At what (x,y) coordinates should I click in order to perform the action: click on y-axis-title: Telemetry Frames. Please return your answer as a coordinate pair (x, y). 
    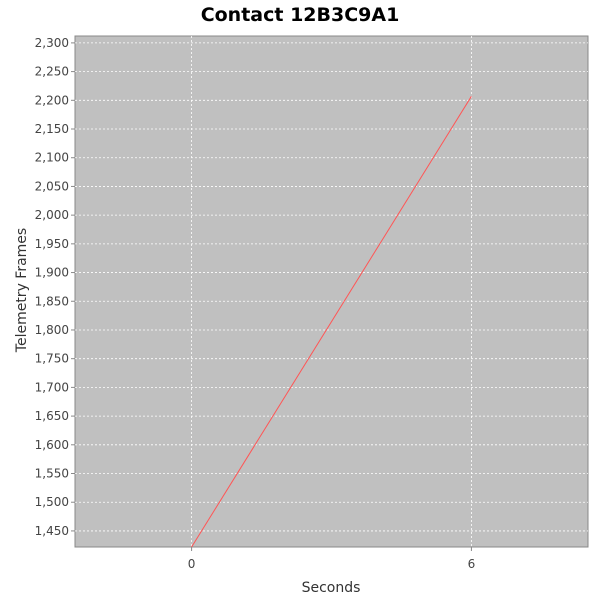
    Looking at the image, I should click on (22, 290).